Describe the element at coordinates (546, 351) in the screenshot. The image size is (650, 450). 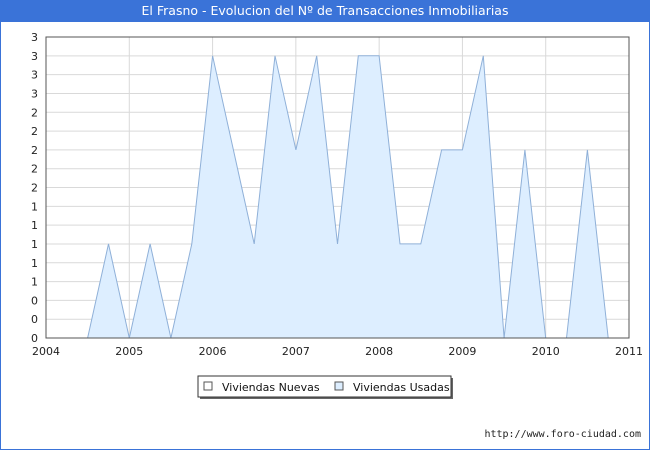
I see `x-tick-label: 2010` at that location.